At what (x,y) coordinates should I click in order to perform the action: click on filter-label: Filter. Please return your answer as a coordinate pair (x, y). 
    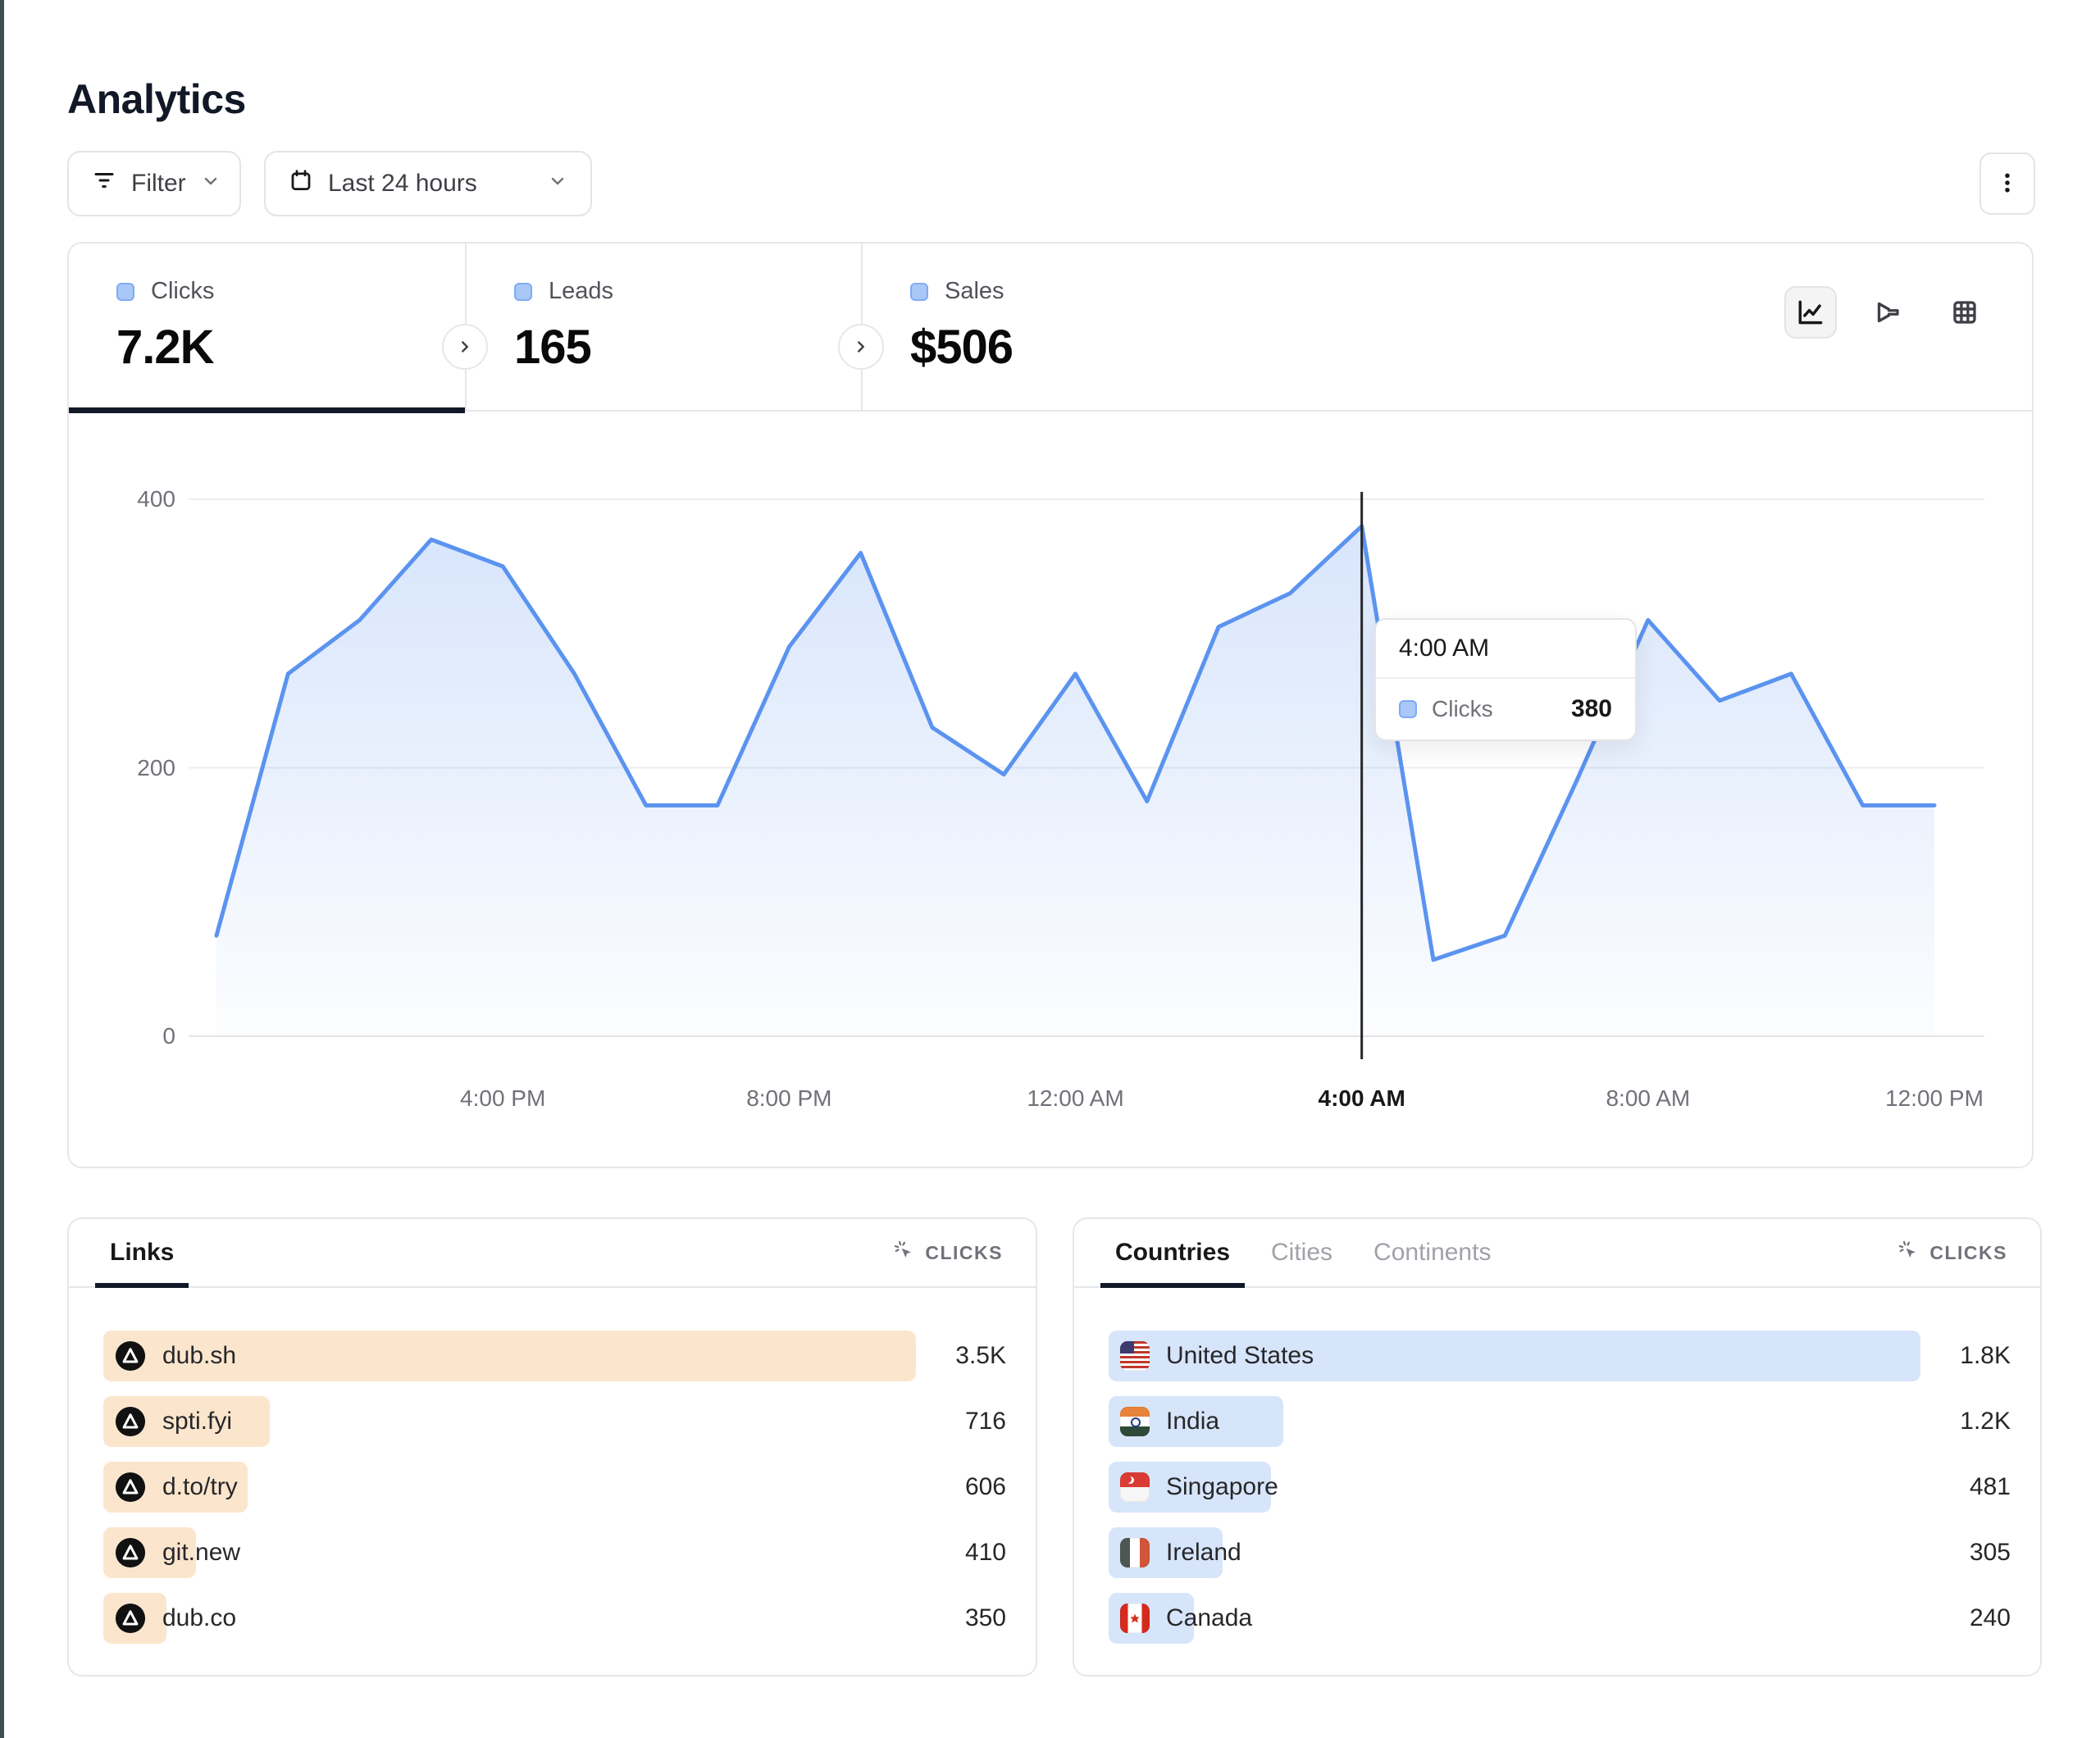
    Looking at the image, I should click on (158, 183).